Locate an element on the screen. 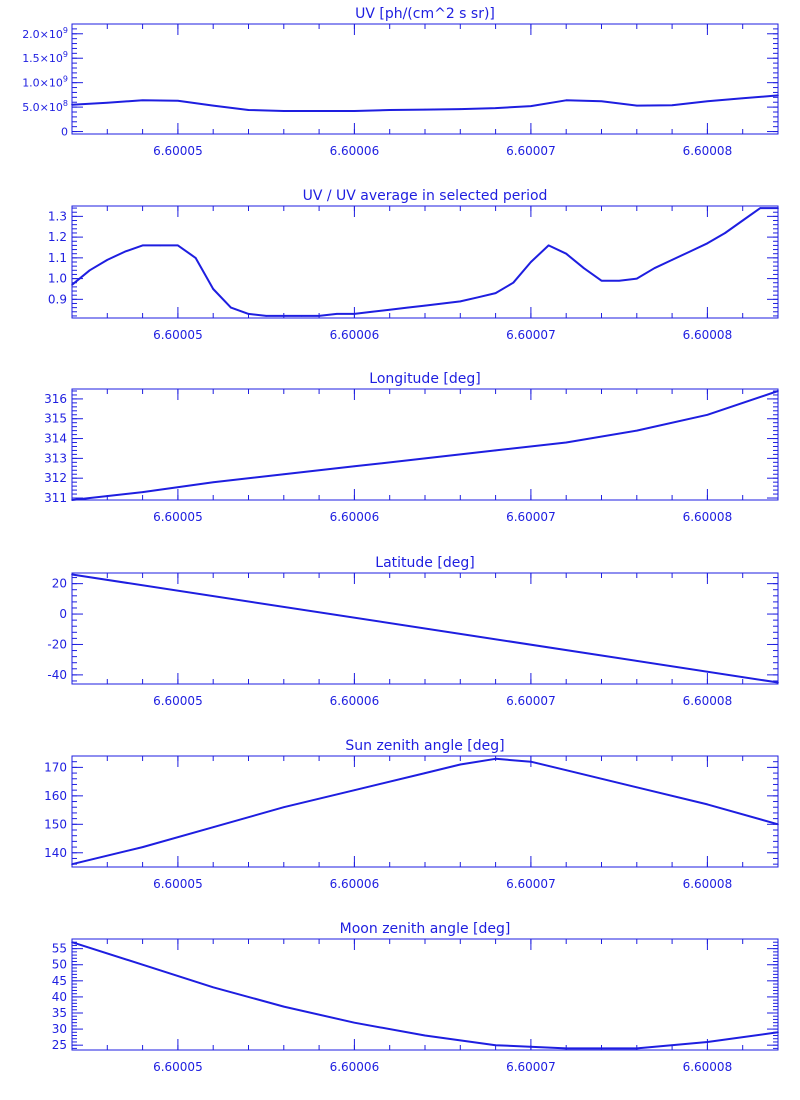 The width and height of the screenshot is (800, 1100). x-tick-label: 6.60007 is located at coordinates (531, 884).